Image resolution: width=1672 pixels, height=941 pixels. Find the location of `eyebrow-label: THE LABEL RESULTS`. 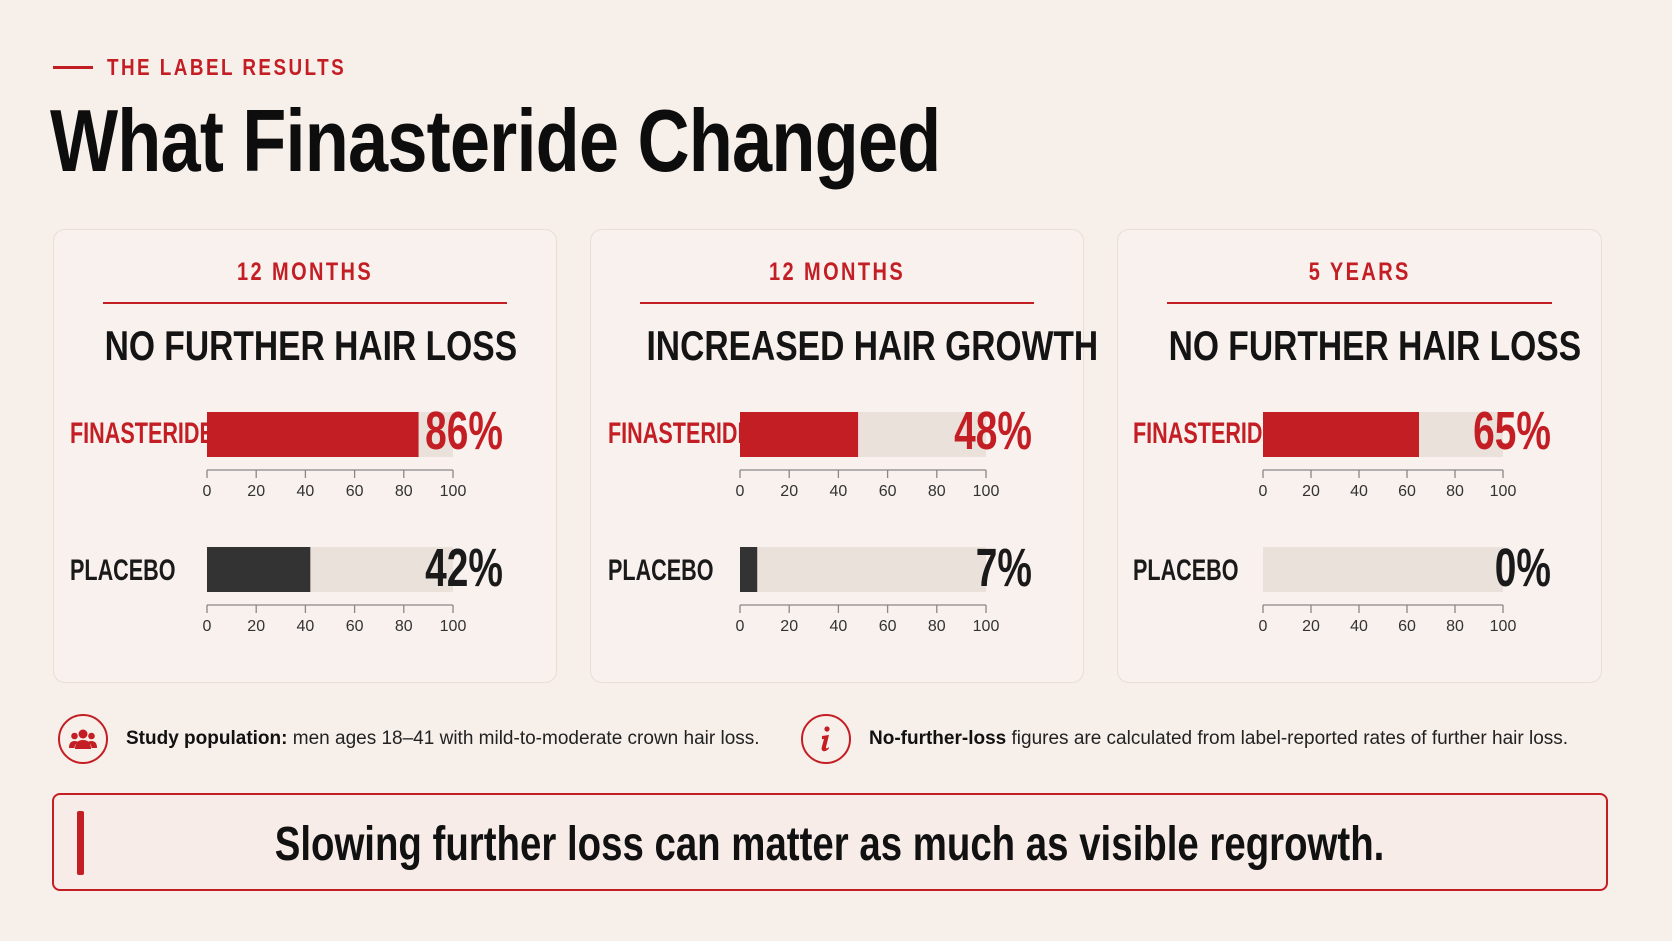

eyebrow-label: THE LABEL RESULTS is located at coordinates (227, 67).